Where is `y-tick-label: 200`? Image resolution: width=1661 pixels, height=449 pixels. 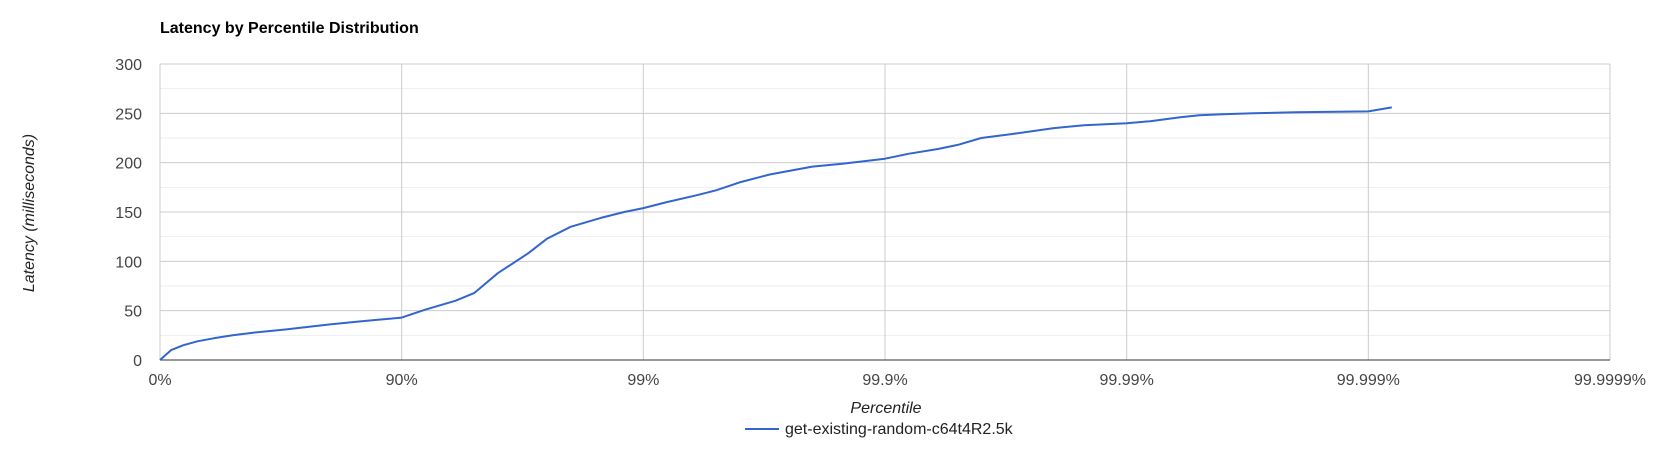
y-tick-label: 200 is located at coordinates (128, 164).